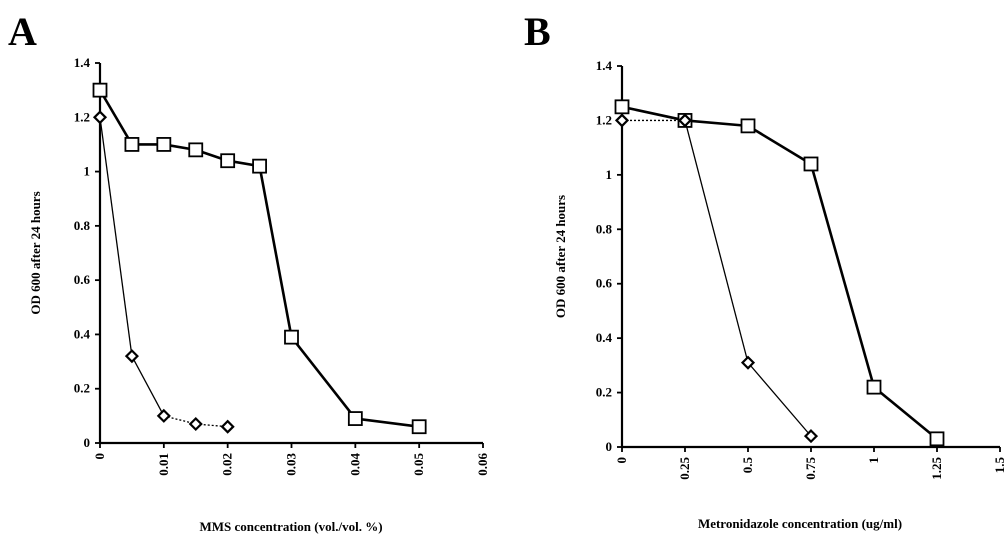  What do you see at coordinates (747, 465) in the screenshot?
I see `panel-b-x-tick-label: 0.5` at bounding box center [747, 465].